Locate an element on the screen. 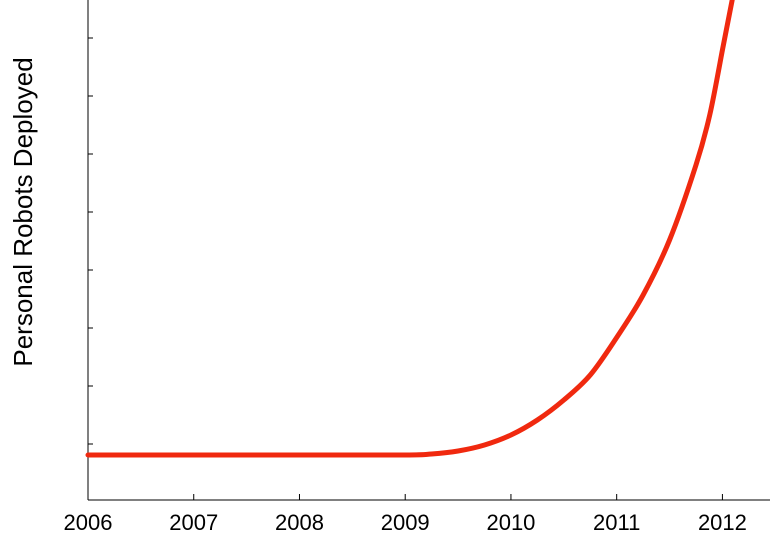 The image size is (770, 540). x-tick-label-2010: 2010 is located at coordinates (510, 522).